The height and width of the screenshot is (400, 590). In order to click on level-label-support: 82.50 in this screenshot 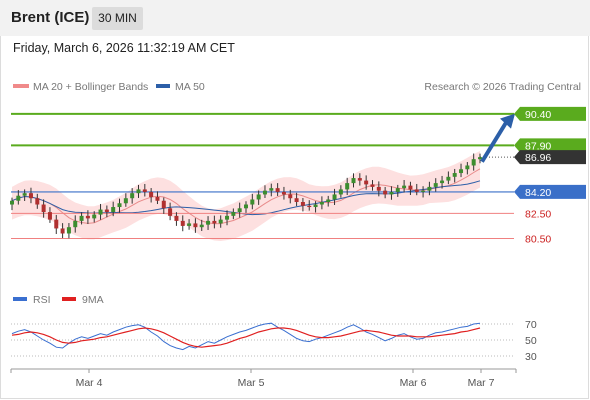, I will do `click(538, 214)`.